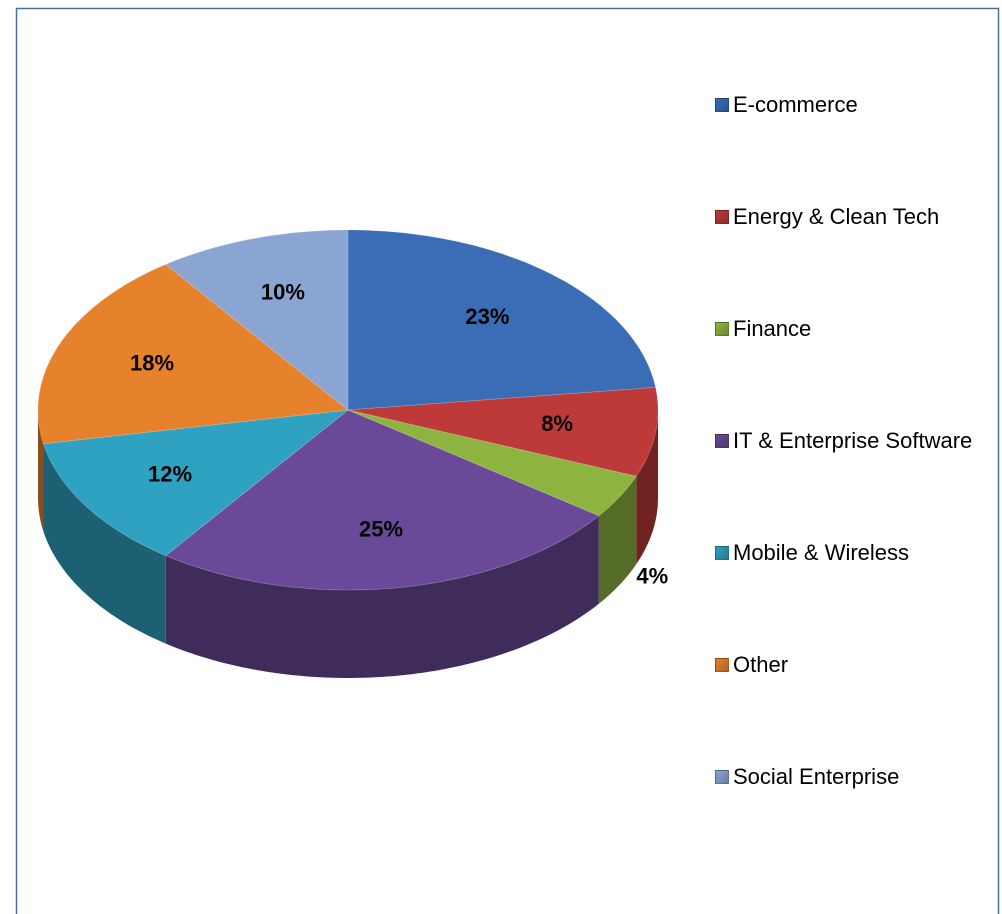 Image resolution: width=1002 pixels, height=914 pixels. What do you see at coordinates (850, 329) in the screenshot?
I see `legend-item: Finance` at bounding box center [850, 329].